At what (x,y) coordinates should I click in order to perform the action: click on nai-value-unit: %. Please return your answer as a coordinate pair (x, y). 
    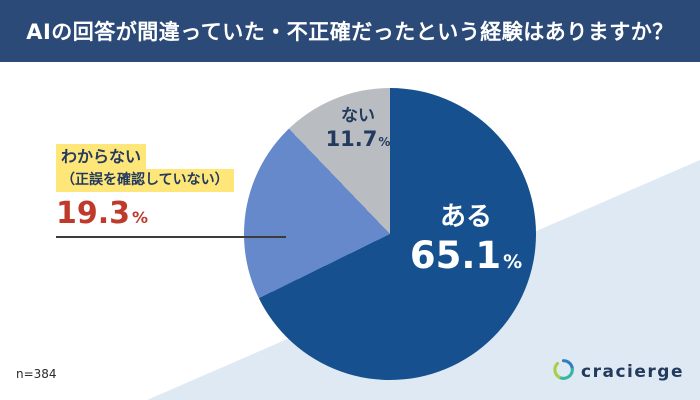
    Looking at the image, I should click on (384, 142).